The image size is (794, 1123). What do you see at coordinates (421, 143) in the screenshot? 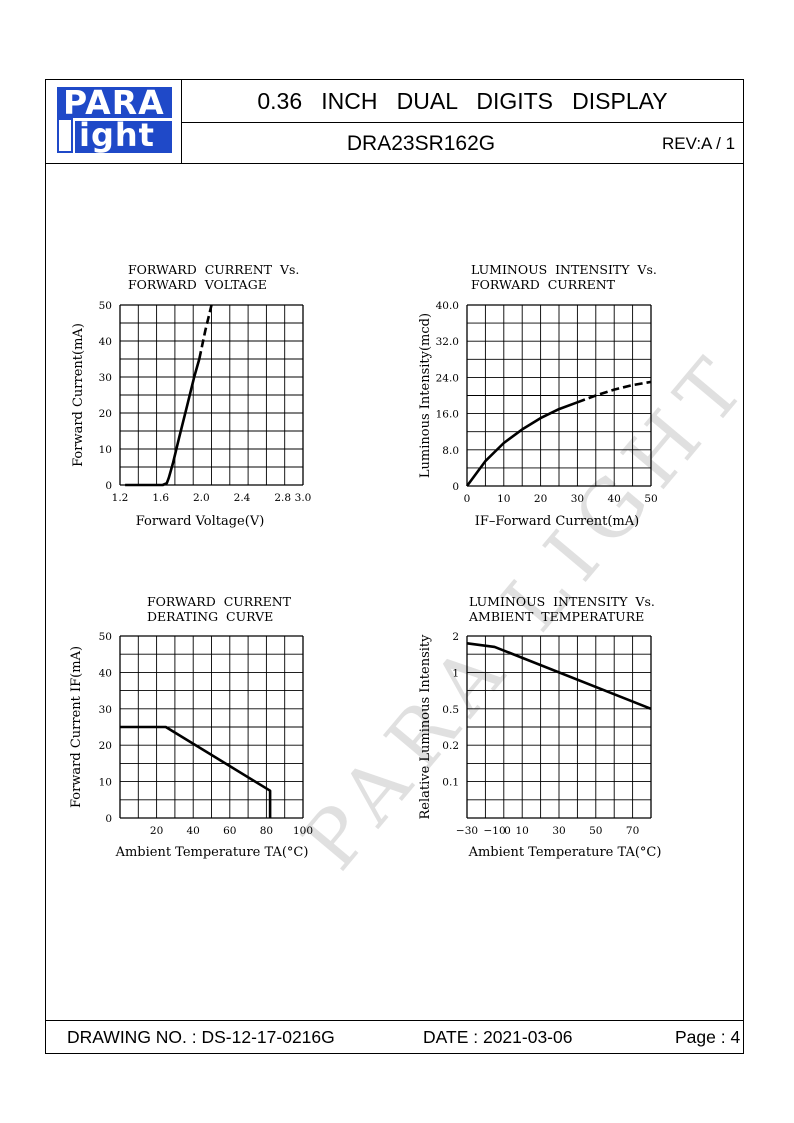
I see `part-number: DRA23SR162G` at bounding box center [421, 143].